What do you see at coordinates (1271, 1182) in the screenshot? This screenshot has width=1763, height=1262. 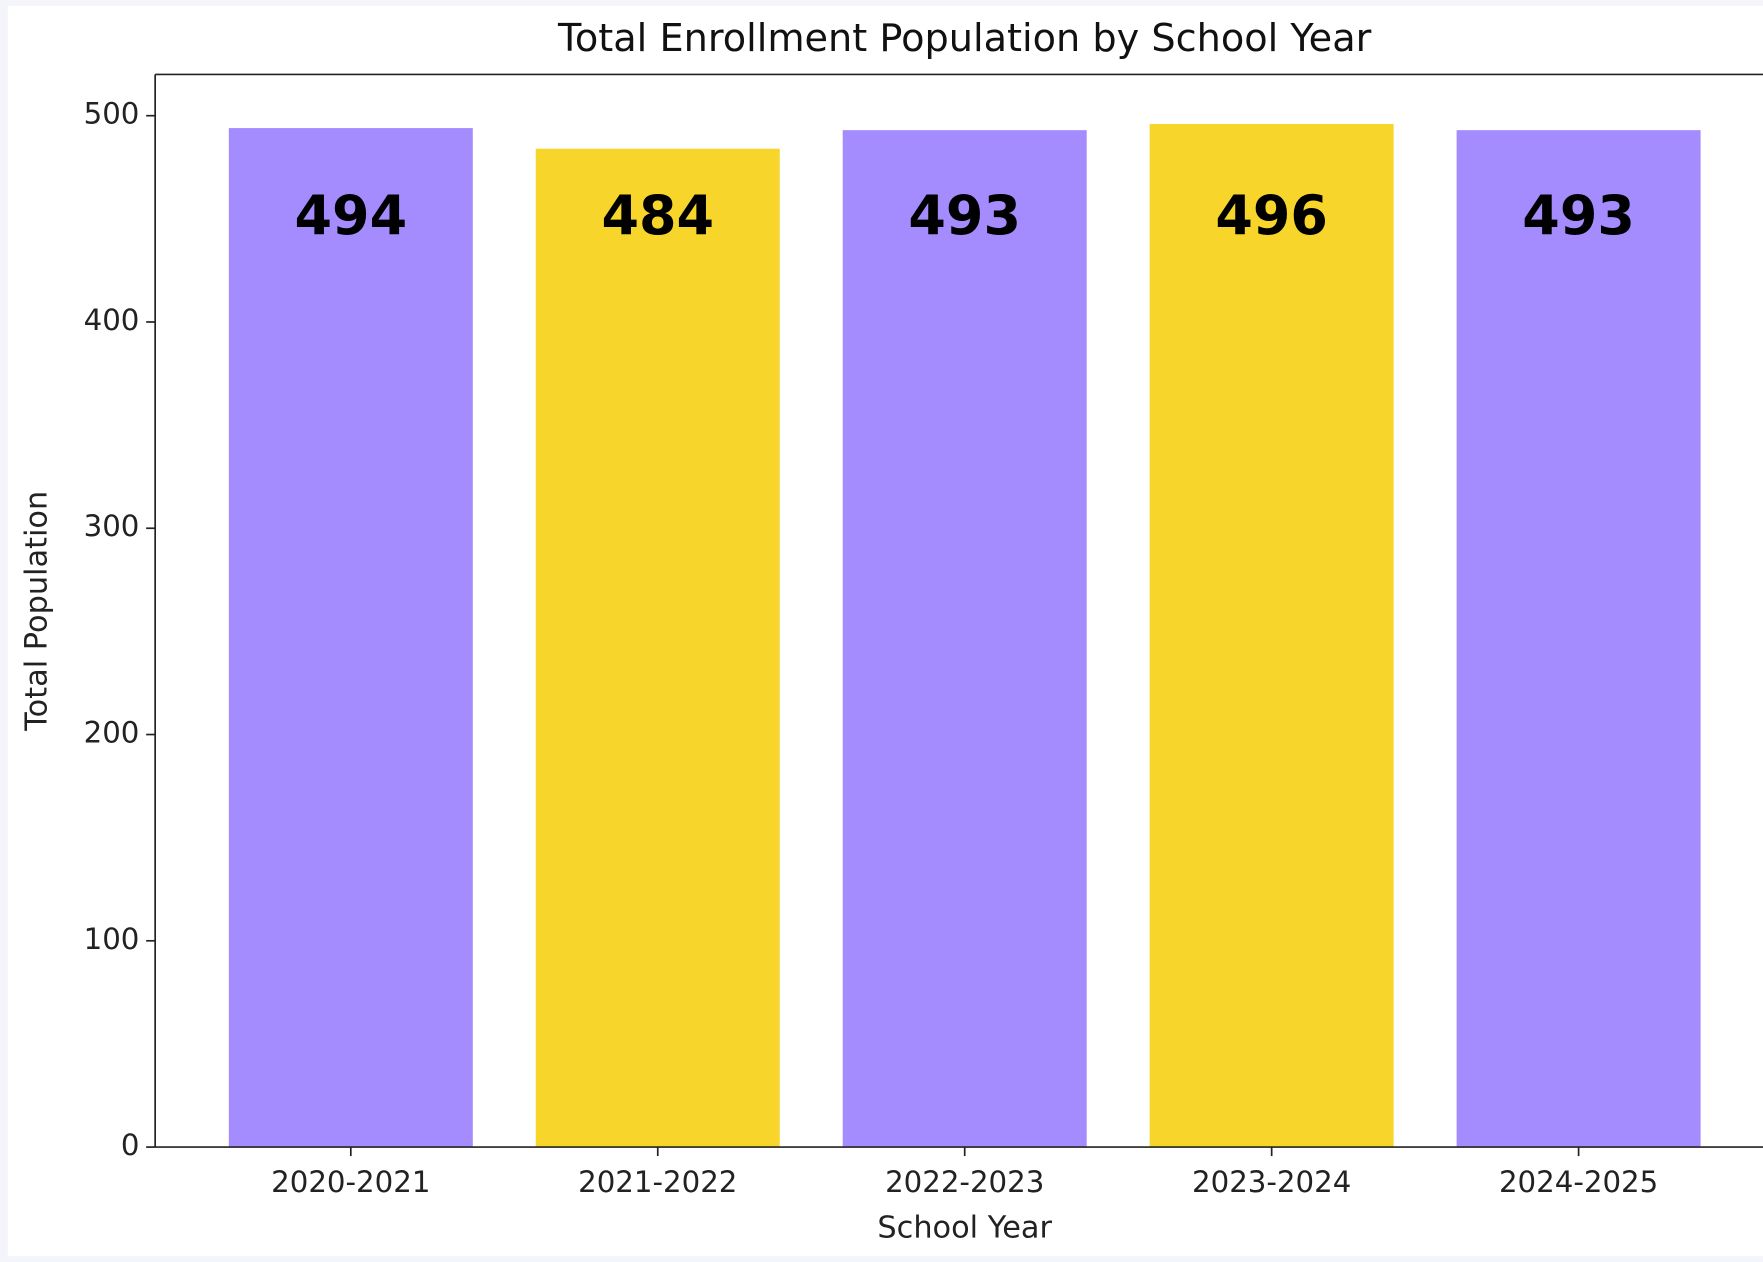 I see `x-tick-label: 2023-2024` at bounding box center [1271, 1182].